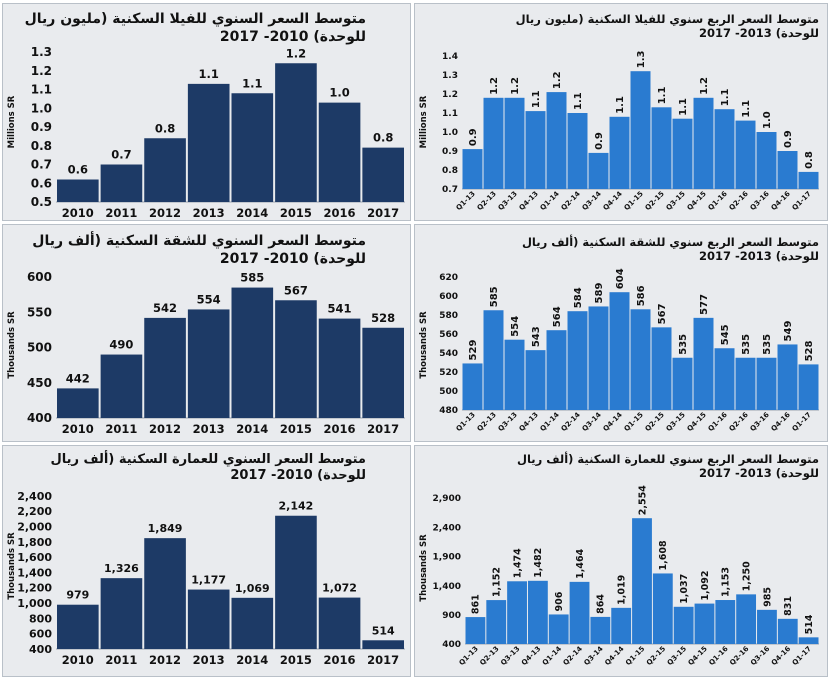 The image size is (830, 679). I want to click on bar-2014, so click(252, 147).